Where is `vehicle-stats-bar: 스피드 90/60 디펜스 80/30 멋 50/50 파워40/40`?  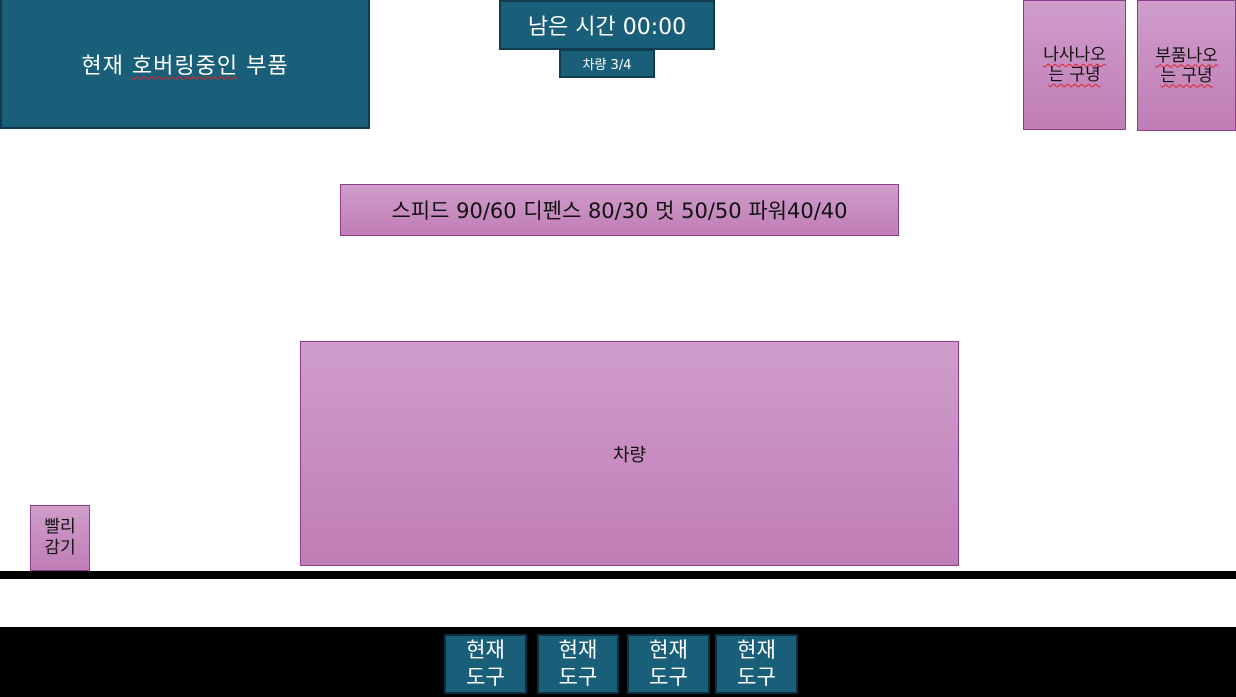
vehicle-stats-bar: 스피드 90/60 디펜스 80/30 멋 50/50 파워40/40 is located at coordinates (619, 210).